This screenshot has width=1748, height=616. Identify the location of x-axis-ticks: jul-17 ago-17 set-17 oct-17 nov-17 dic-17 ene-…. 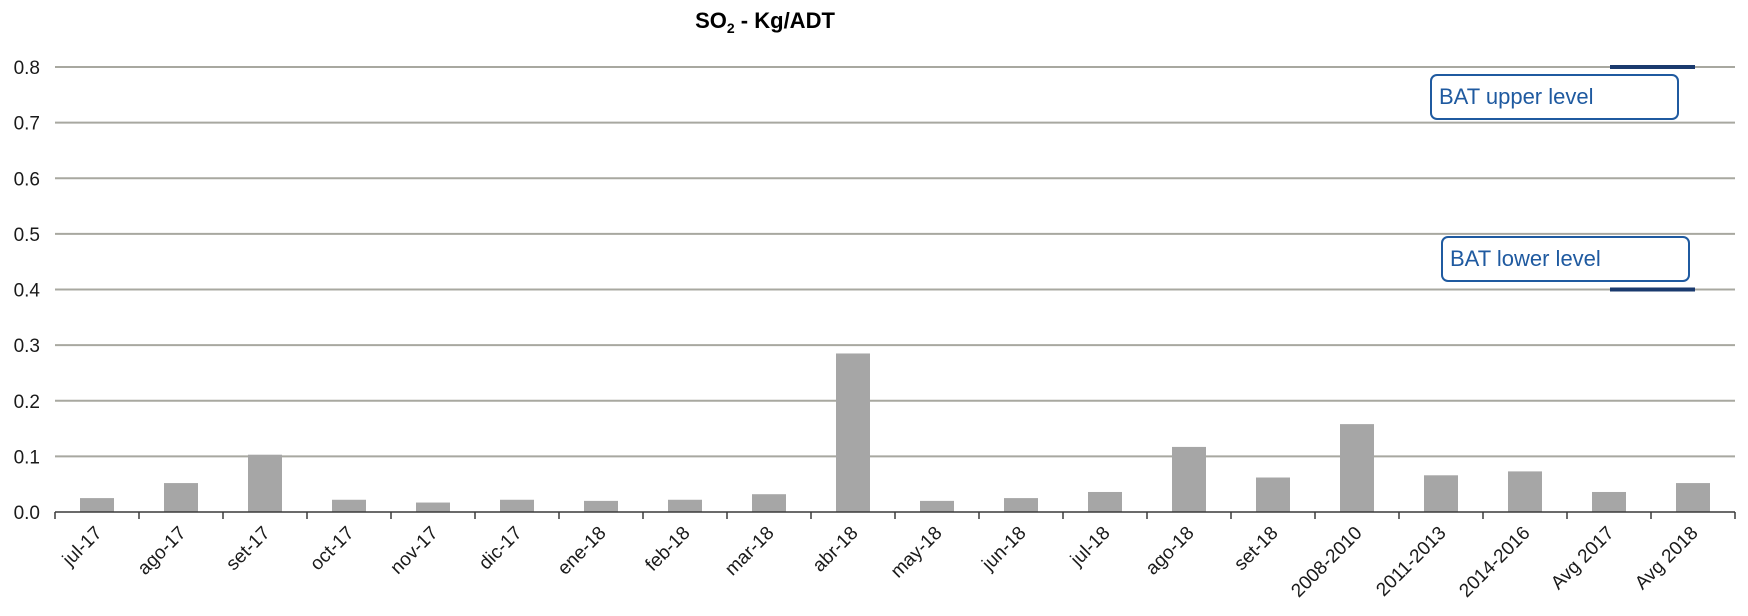
(880, 562).